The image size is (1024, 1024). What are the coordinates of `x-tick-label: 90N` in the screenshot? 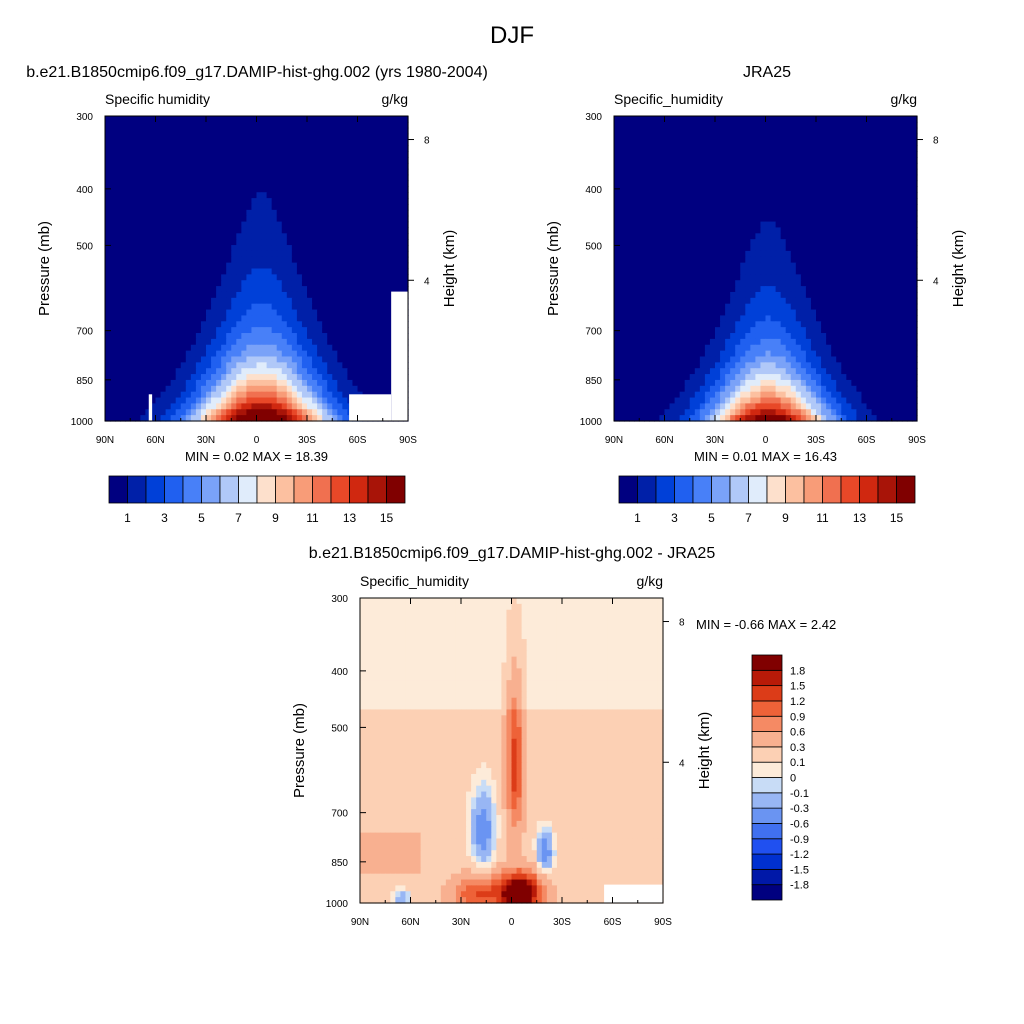 It's located at (105, 440).